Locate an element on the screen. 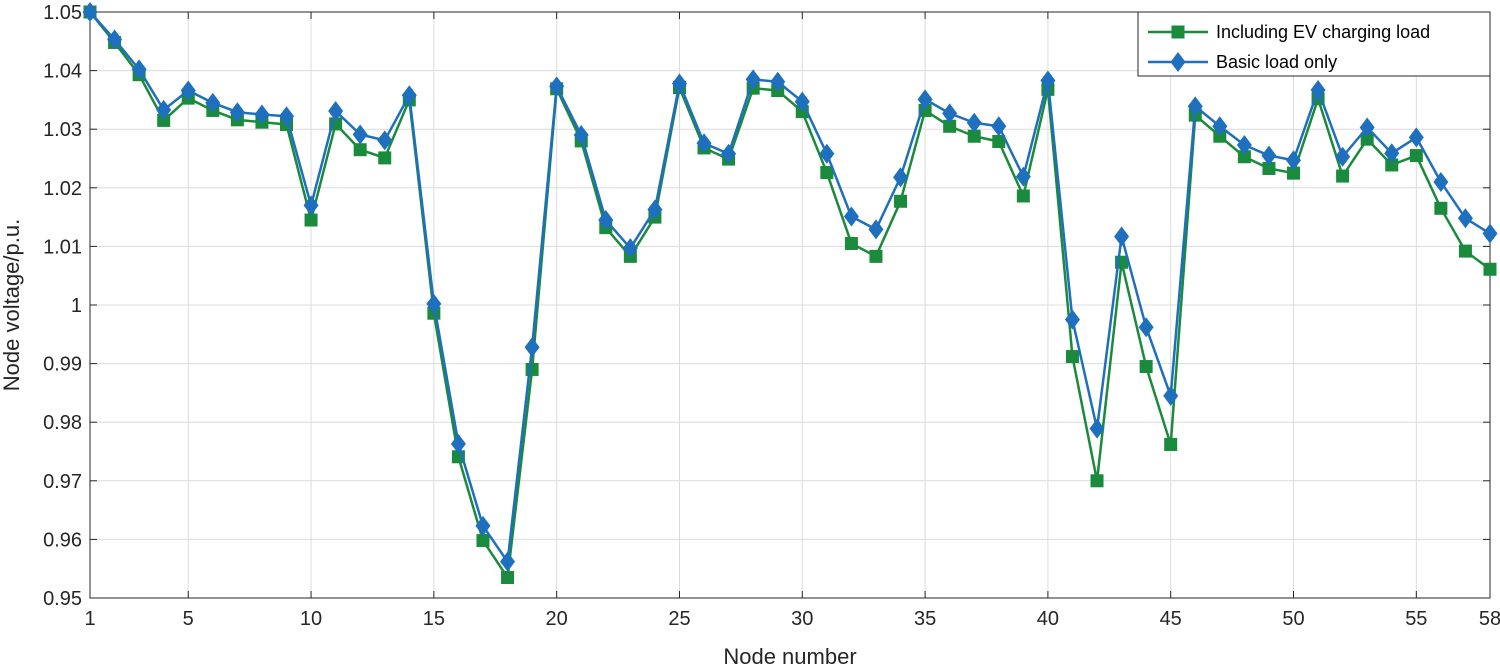 This screenshot has width=1500, height=667. x-tick-label: 10 is located at coordinates (311, 619).